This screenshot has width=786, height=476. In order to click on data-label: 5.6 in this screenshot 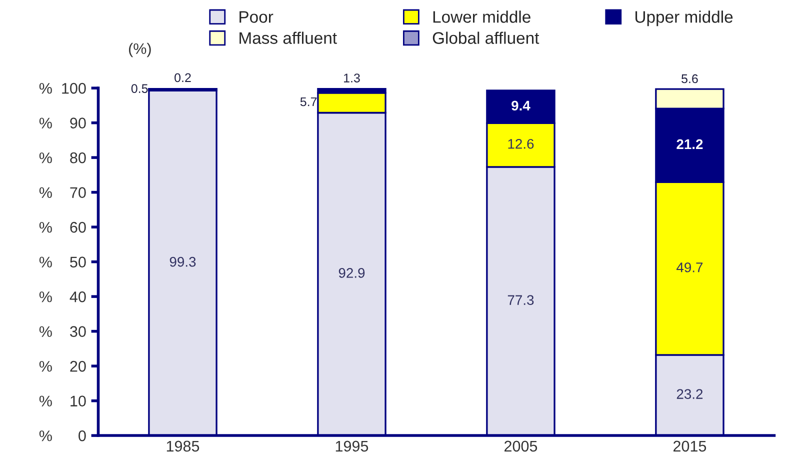, I will do `click(690, 79)`.